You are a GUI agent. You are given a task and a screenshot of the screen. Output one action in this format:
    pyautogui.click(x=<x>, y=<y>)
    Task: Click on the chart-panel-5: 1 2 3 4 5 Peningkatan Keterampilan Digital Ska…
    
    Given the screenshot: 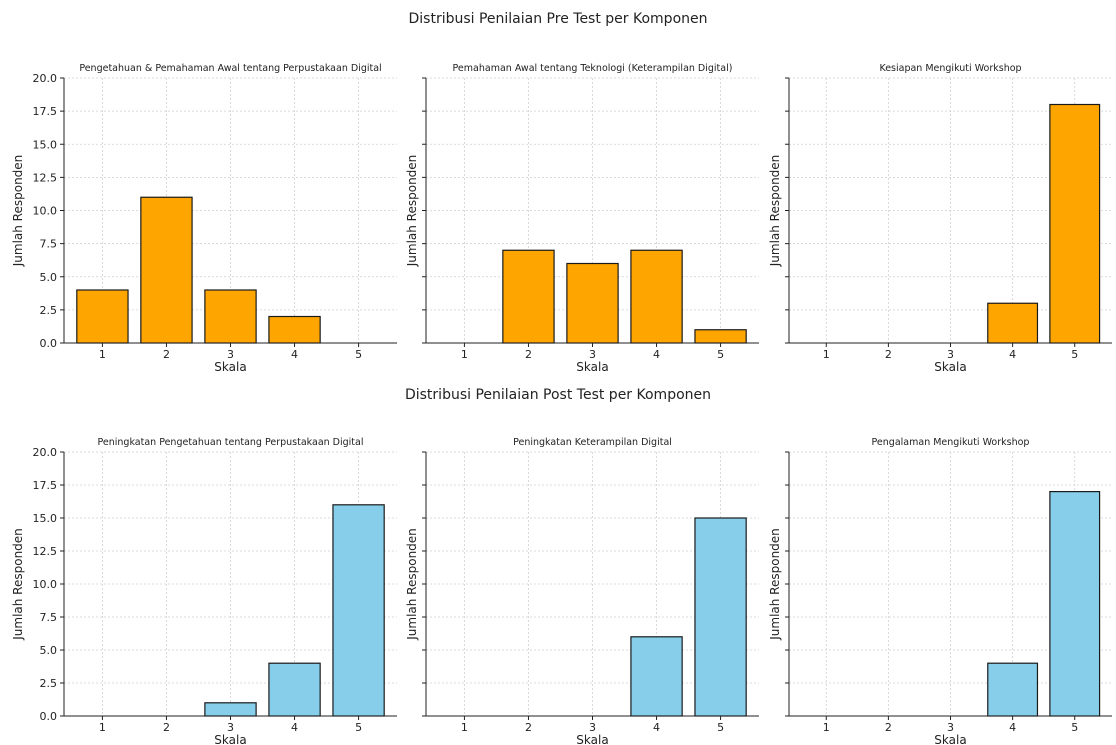 What is the action you would take?
    pyautogui.click(x=582, y=591)
    